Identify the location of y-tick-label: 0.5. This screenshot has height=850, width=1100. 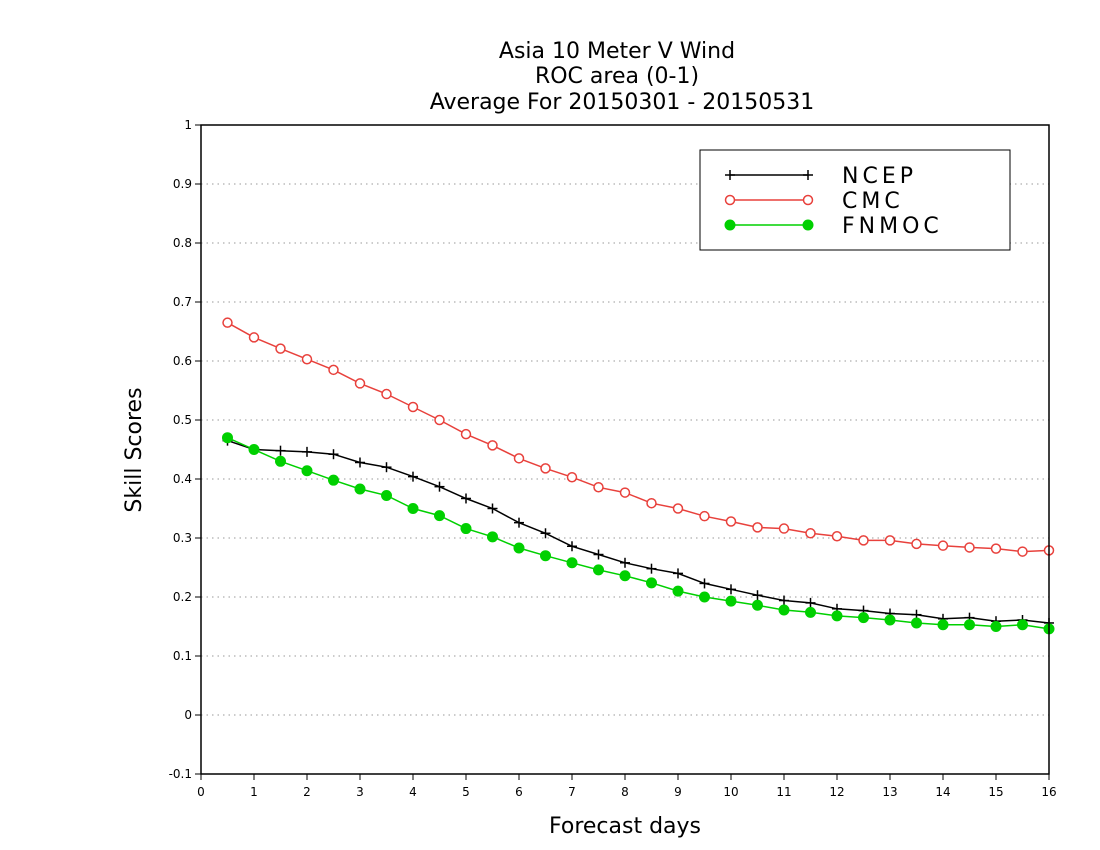
(182, 420).